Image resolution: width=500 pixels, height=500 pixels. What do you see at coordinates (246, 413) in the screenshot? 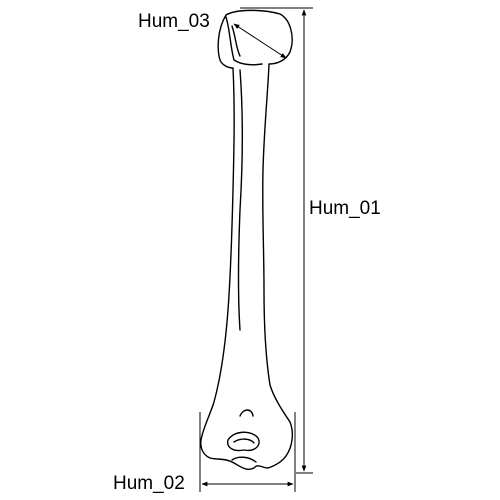
I see `olecranon-fossa` at bounding box center [246, 413].